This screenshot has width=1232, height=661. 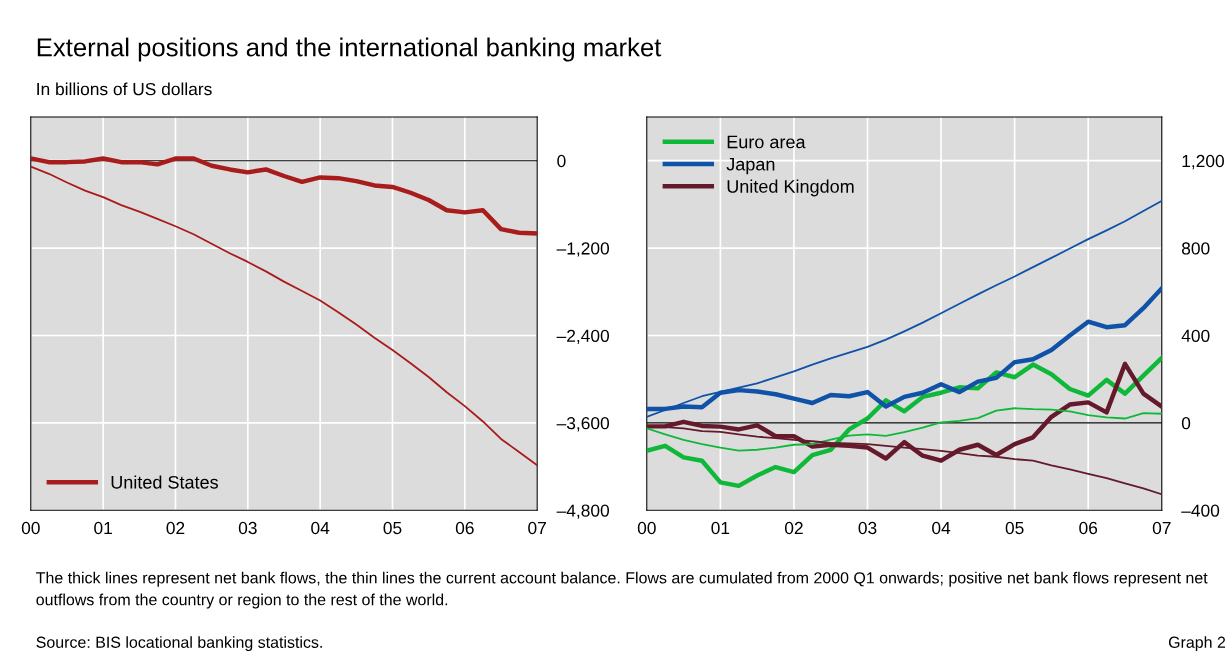 I want to click on y-tick-label: 1,200, so click(x=1203, y=162).